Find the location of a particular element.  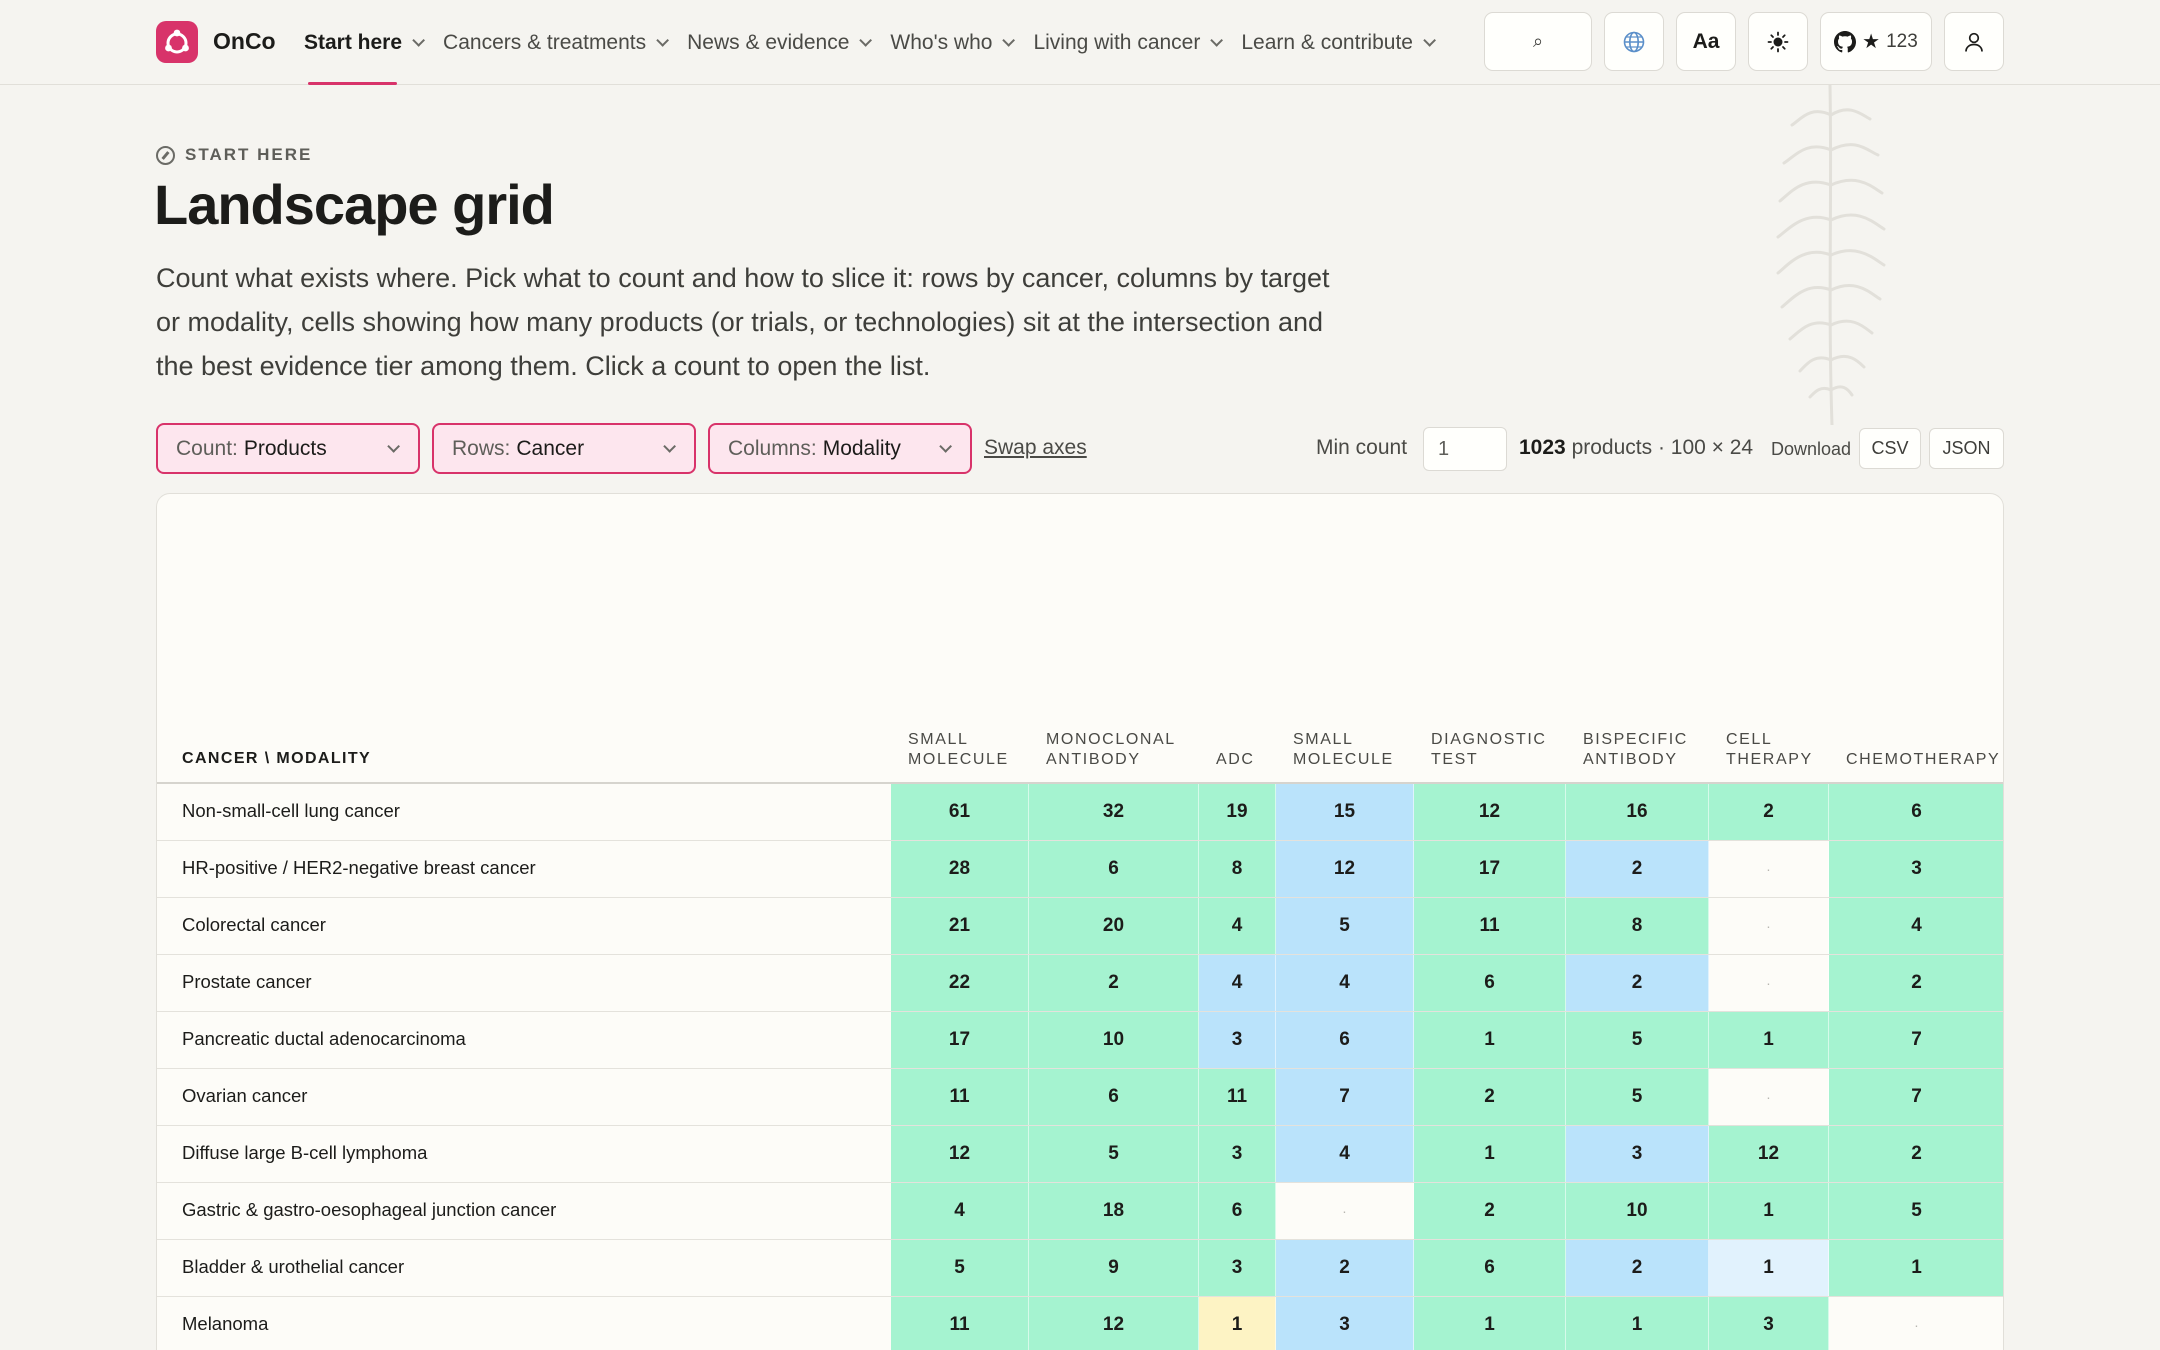

nav-whos-who: Who's who is located at coordinates (953, 42).